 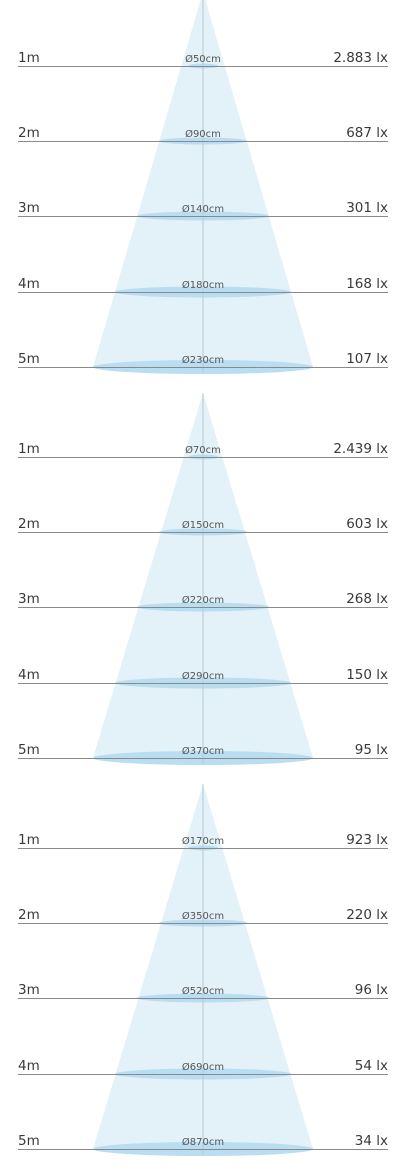 I want to click on distance-row: 4m Ø180cm 168 lx, so click(x=203, y=282).